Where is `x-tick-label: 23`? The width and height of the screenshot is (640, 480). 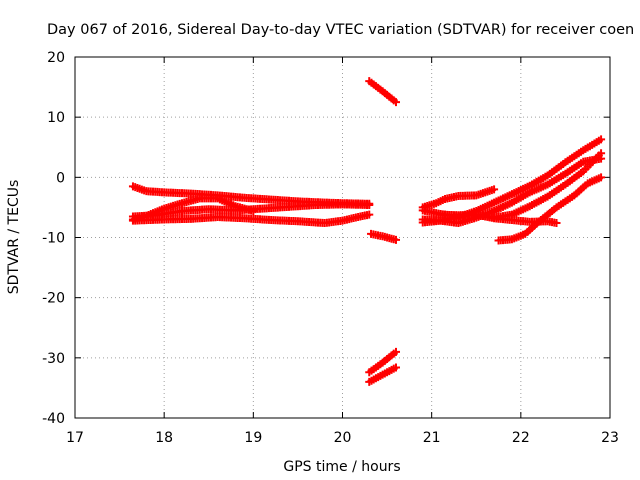
x-tick-label: 23 is located at coordinates (610, 438).